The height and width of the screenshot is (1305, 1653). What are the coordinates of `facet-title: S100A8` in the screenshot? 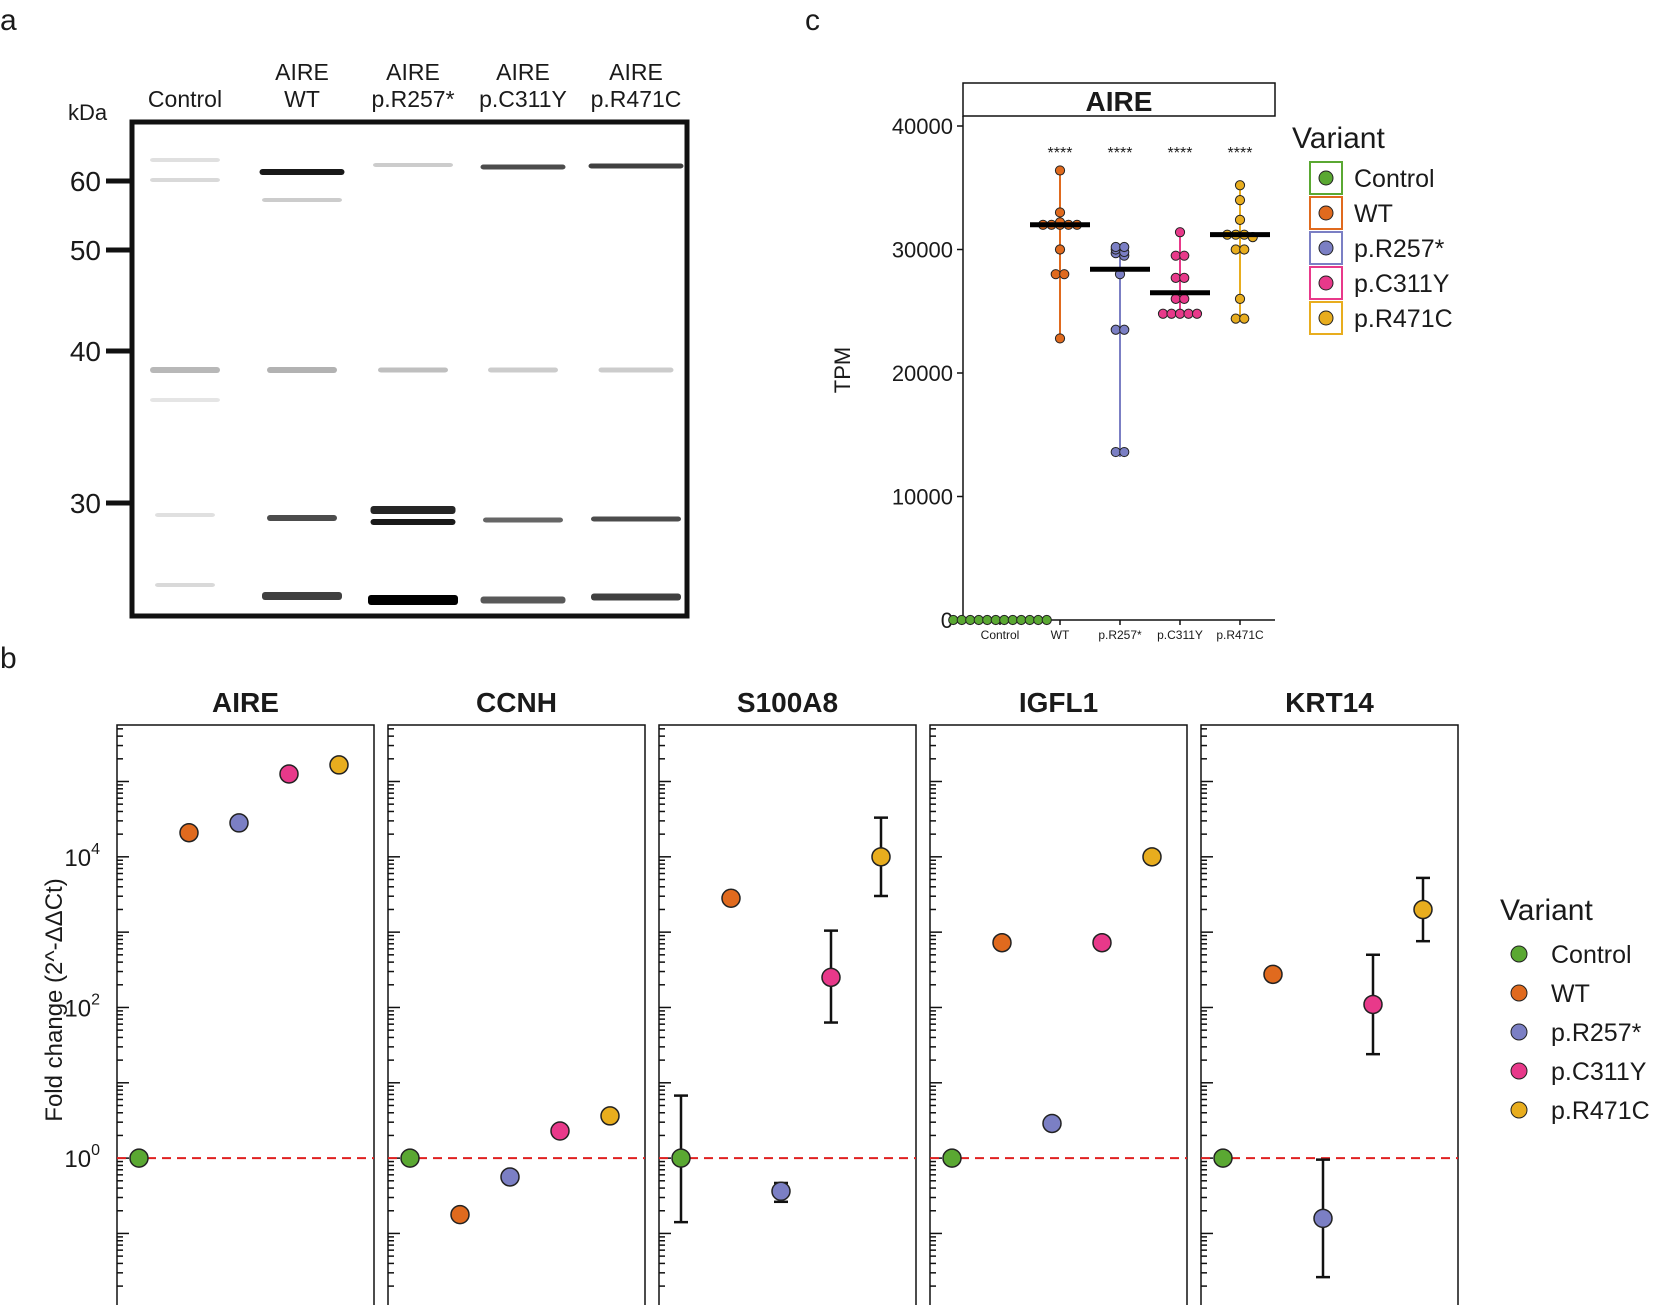 It's located at (787, 702).